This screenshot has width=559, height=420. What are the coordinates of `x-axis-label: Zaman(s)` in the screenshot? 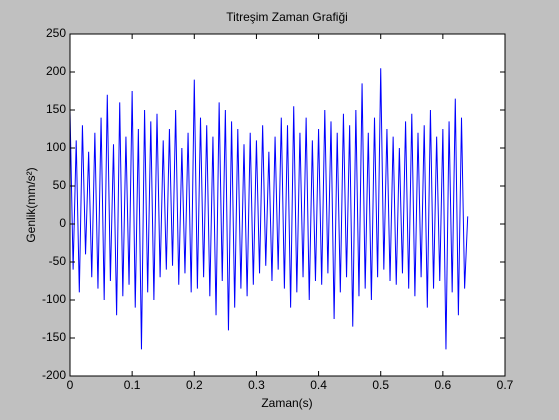 It's located at (286, 403).